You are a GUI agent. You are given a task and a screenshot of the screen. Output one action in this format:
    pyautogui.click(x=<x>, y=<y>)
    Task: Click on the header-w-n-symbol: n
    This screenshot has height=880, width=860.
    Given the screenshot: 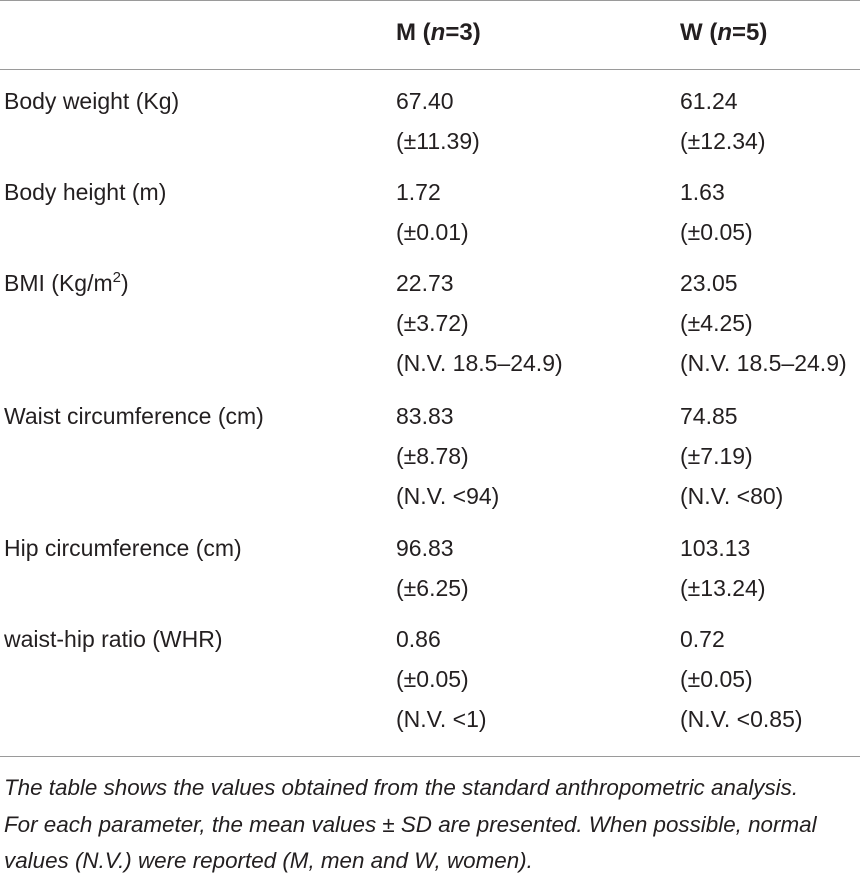 What is the action you would take?
    pyautogui.click(x=724, y=32)
    